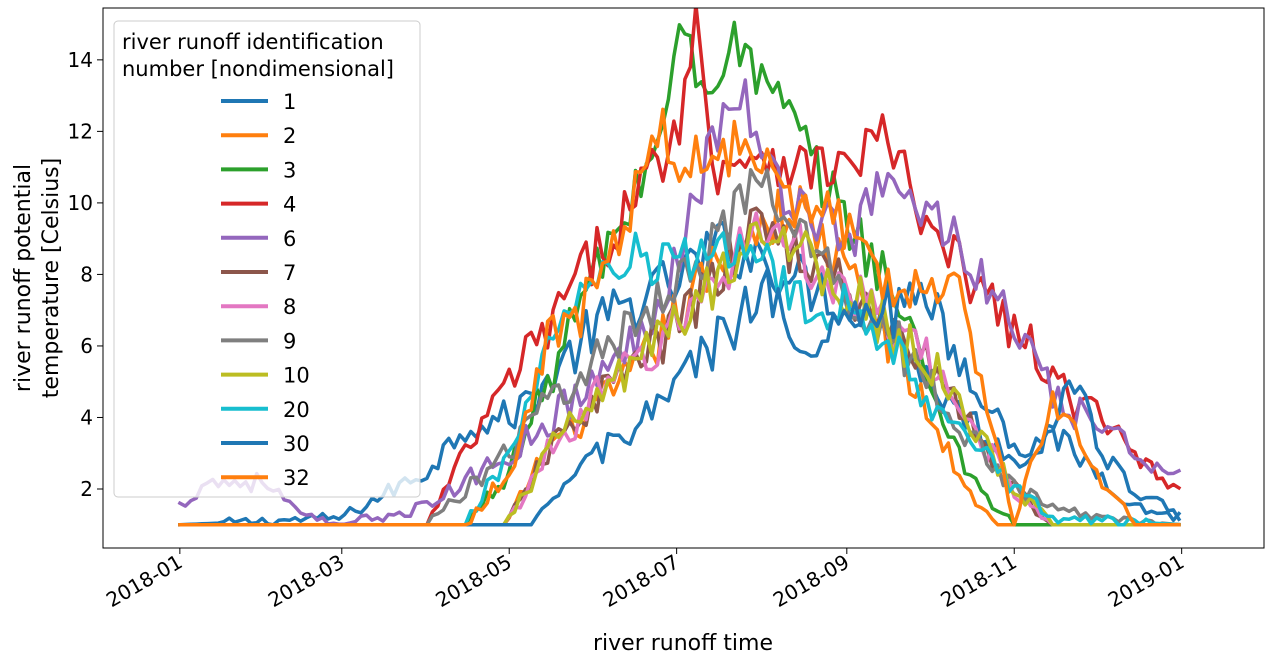 The width and height of the screenshot is (1275, 663). I want to click on legend-label-32: 32, so click(296, 478).